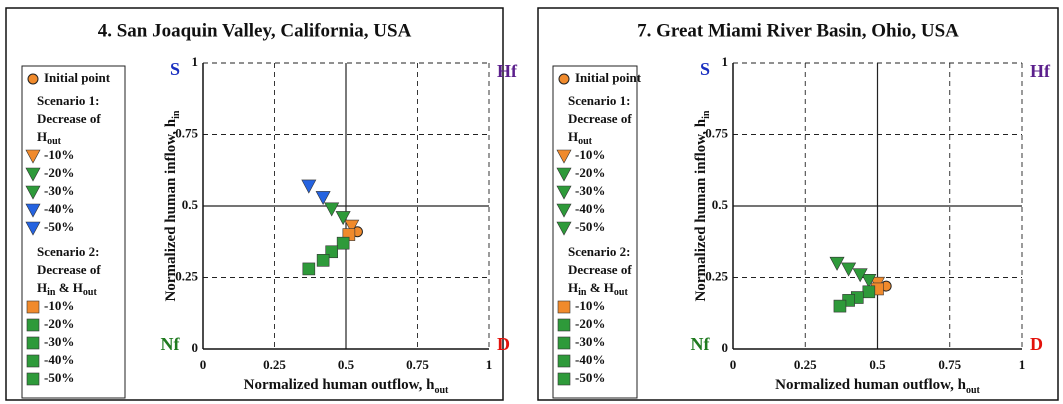 Image resolution: width=1063 pixels, height=404 pixels. Describe the element at coordinates (871, 385) in the screenshot. I see `x-axis-label-text: Normalized human outflow, h` at that location.